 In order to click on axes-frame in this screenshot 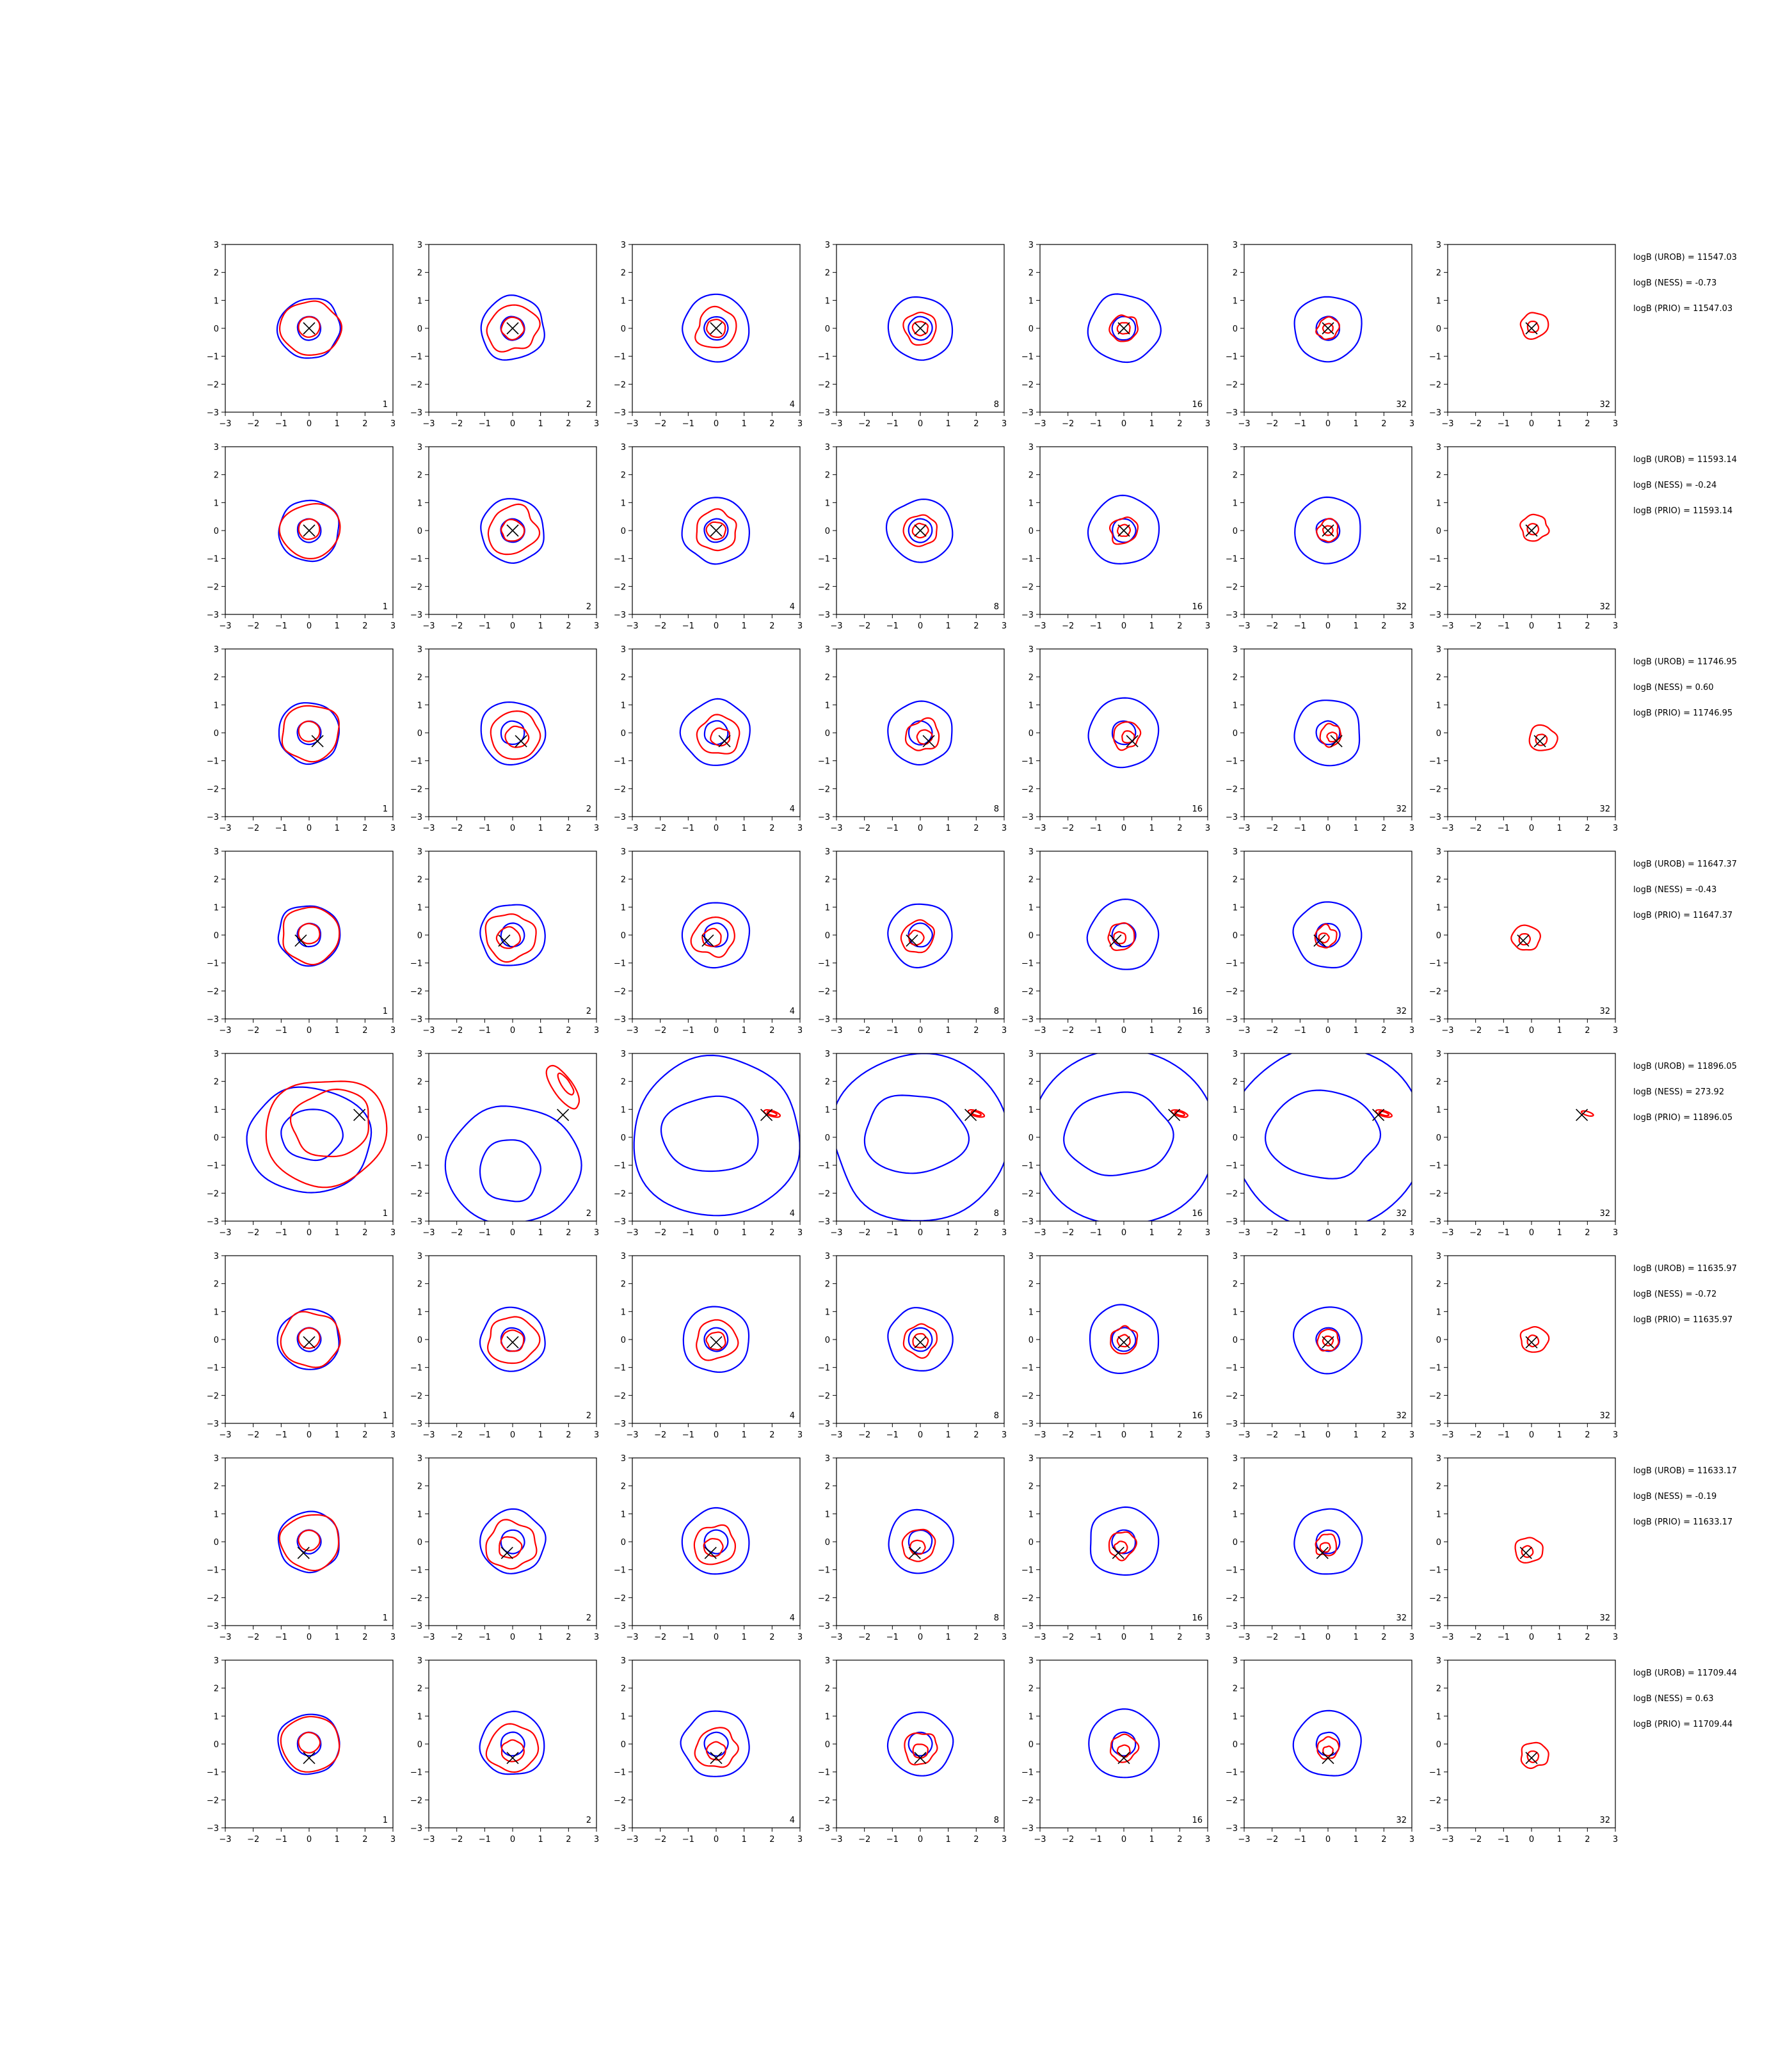, I will do `click(309, 1339)`.